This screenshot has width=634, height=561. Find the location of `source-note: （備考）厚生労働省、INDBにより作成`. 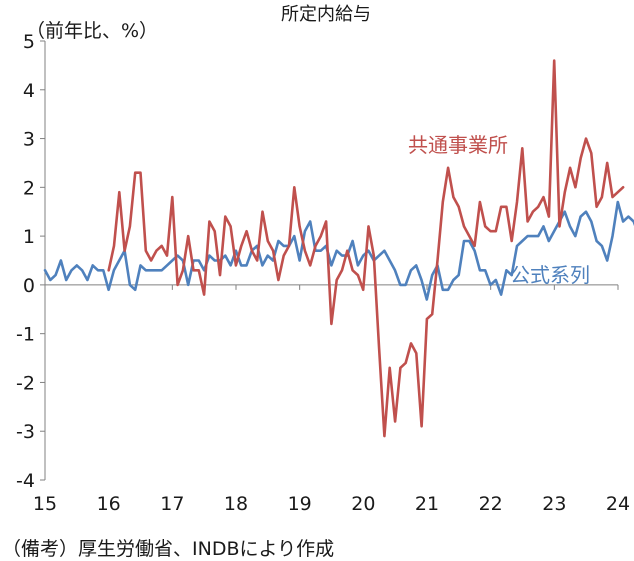

source-note: （備考）厚生労働省、INDBにより作成 is located at coordinates (168, 549).